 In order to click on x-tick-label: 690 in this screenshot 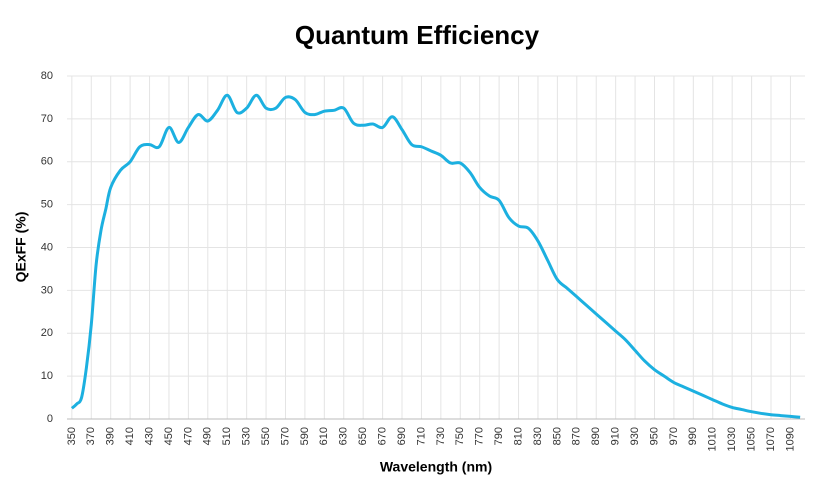, I will do `click(402, 436)`.